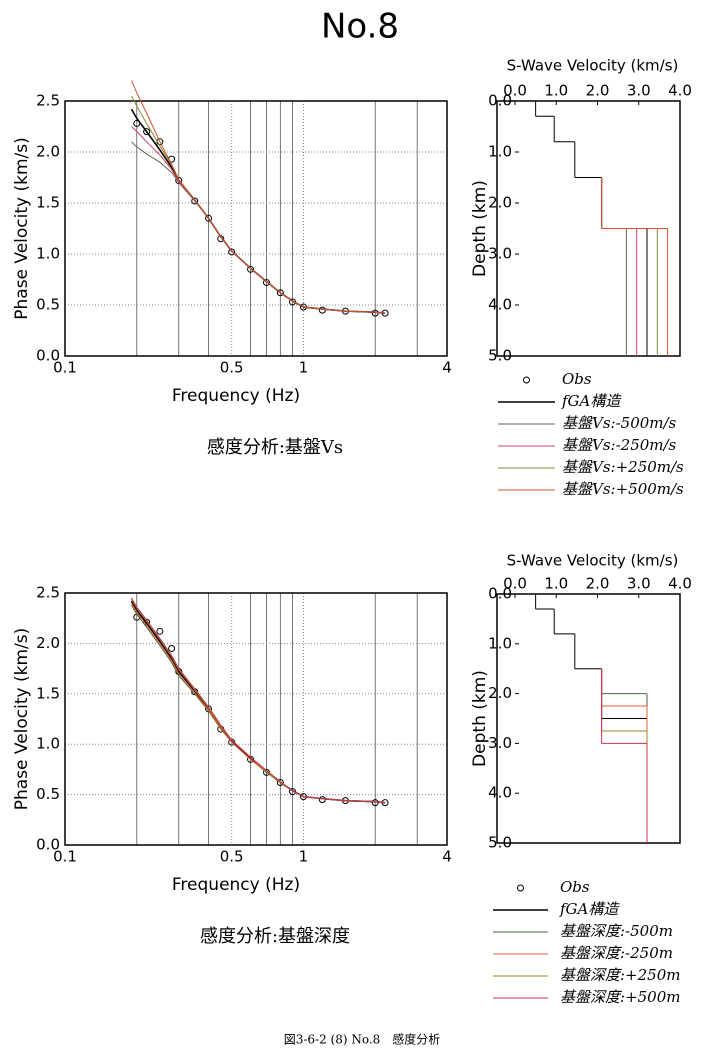 This screenshot has height=1062, width=725. I want to click on panel-caption: 感度分析:基盤深度, so click(275, 936).